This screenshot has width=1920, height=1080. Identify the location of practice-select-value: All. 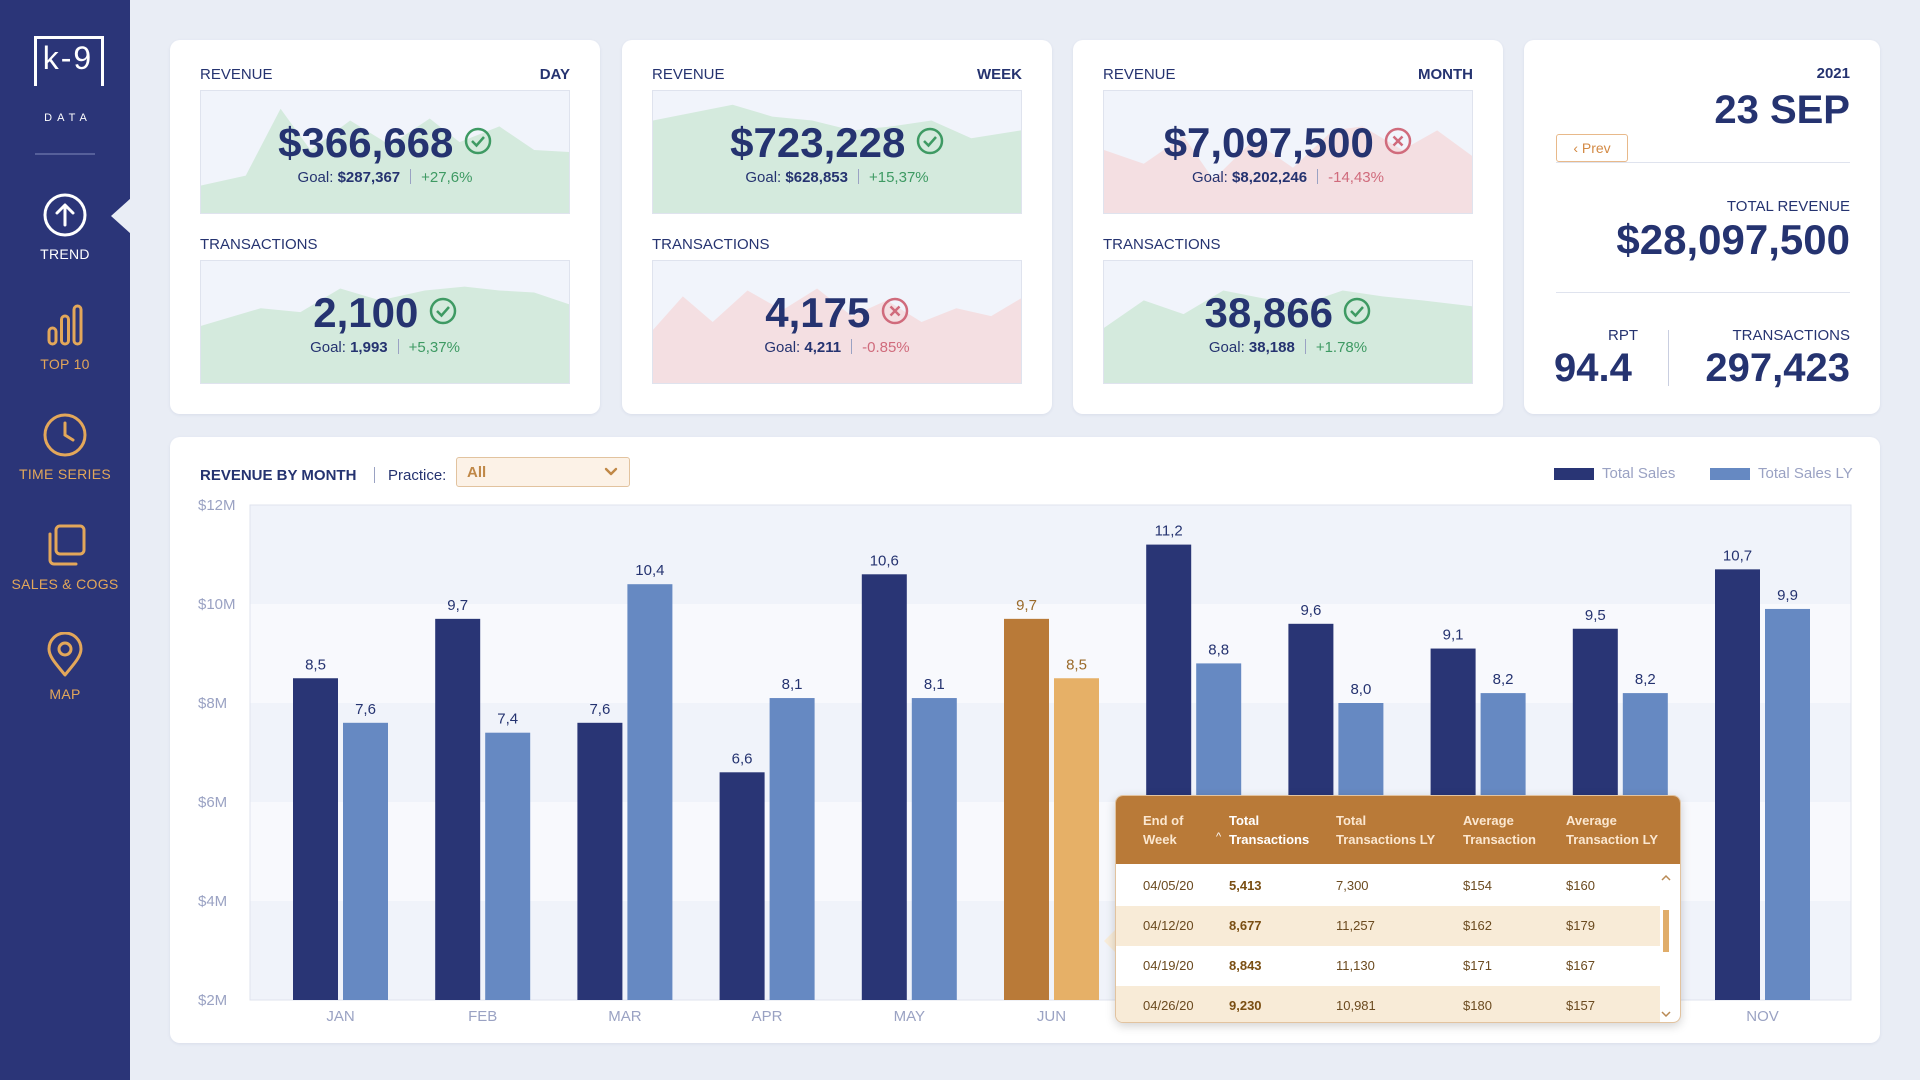
(477, 472).